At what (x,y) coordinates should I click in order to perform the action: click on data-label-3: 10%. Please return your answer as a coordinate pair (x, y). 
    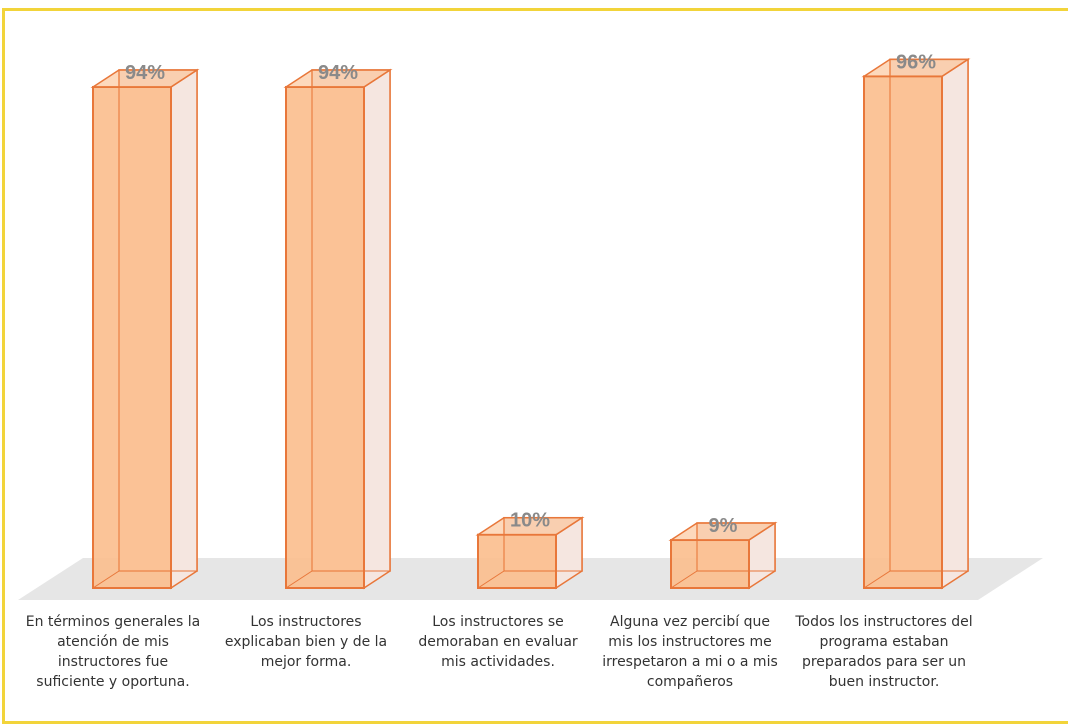
    Looking at the image, I should click on (530, 521).